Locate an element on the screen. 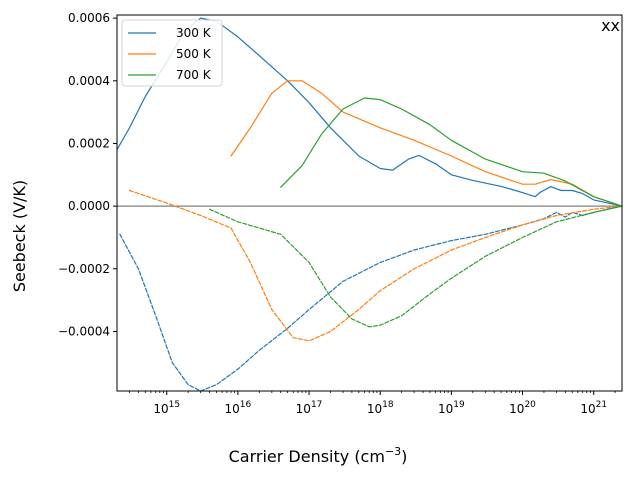 Image resolution: width=632 pixels, height=480 pixels. x-tick-label: 1015 is located at coordinates (166, 408).